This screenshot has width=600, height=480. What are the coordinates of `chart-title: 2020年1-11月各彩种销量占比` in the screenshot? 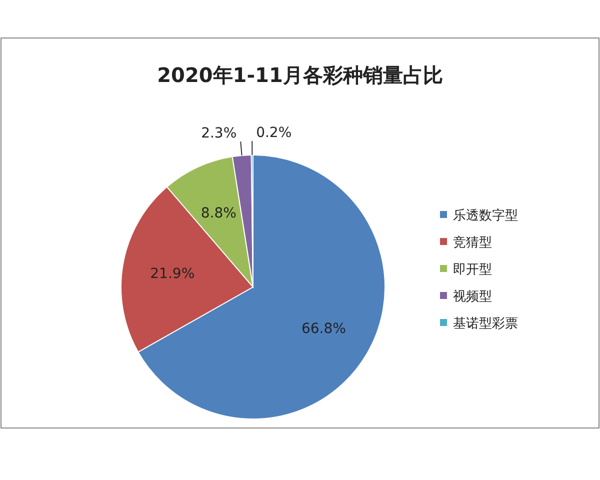 It's located at (300, 75).